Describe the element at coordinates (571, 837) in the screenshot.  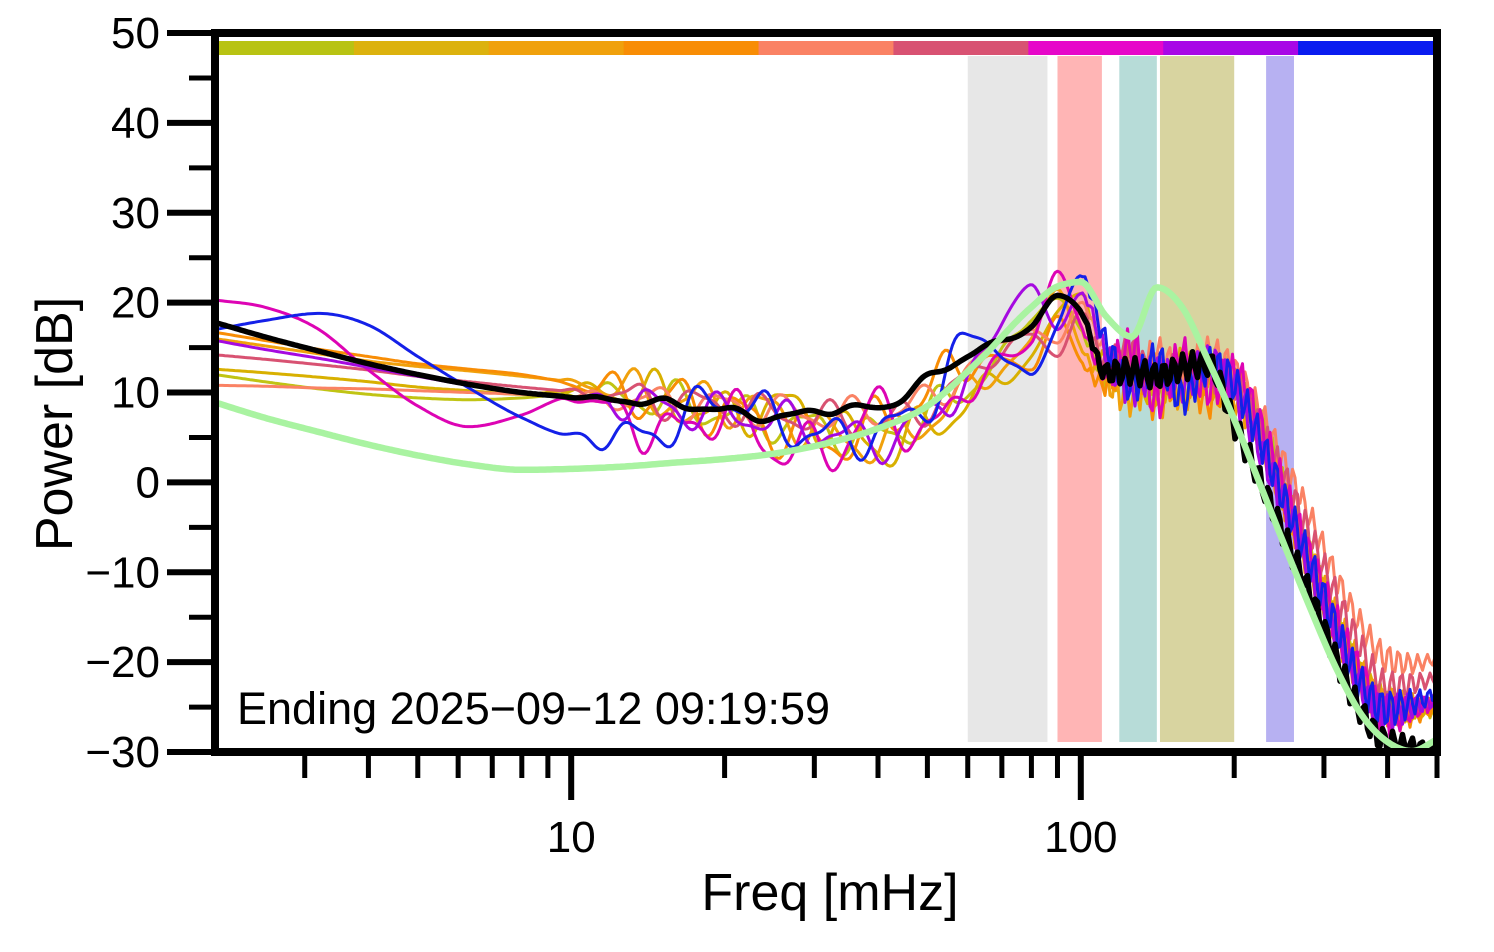
I see `x-tick-label: 10` at that location.